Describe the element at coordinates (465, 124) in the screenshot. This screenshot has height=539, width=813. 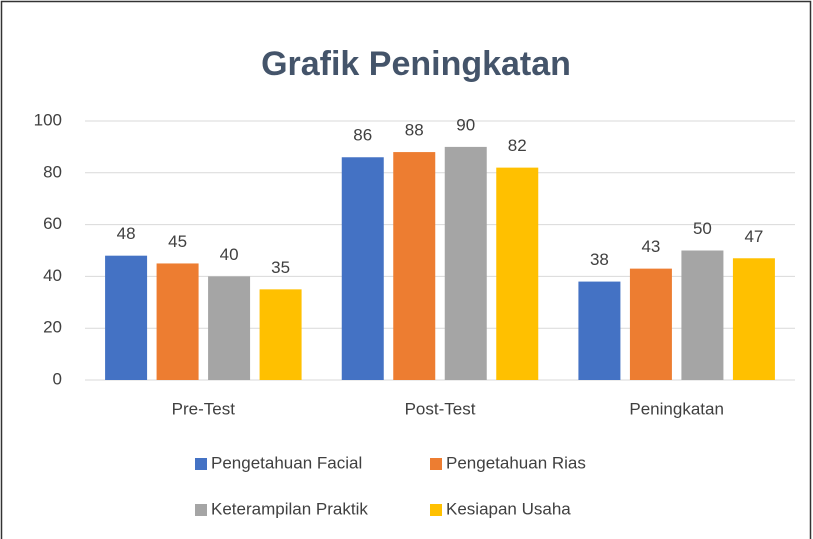
I see `data-label: 90` at that location.